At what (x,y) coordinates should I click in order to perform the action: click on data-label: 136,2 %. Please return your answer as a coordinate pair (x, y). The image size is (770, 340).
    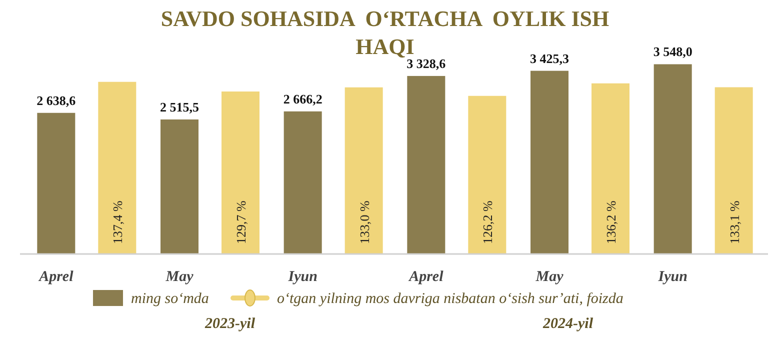
    Looking at the image, I should click on (611, 222).